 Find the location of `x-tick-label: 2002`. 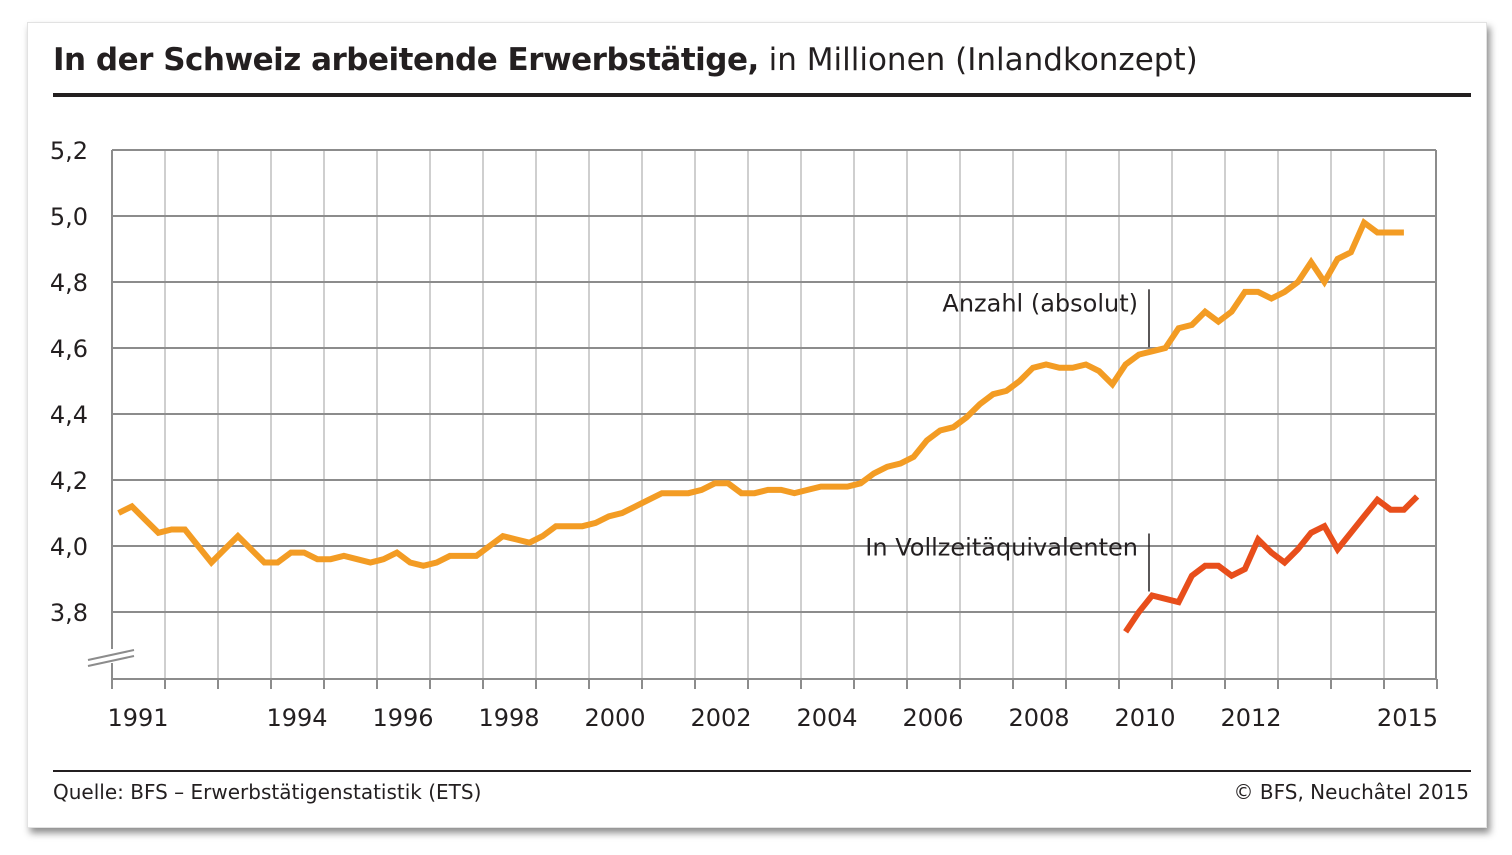

x-tick-label: 2002 is located at coordinates (720, 718).